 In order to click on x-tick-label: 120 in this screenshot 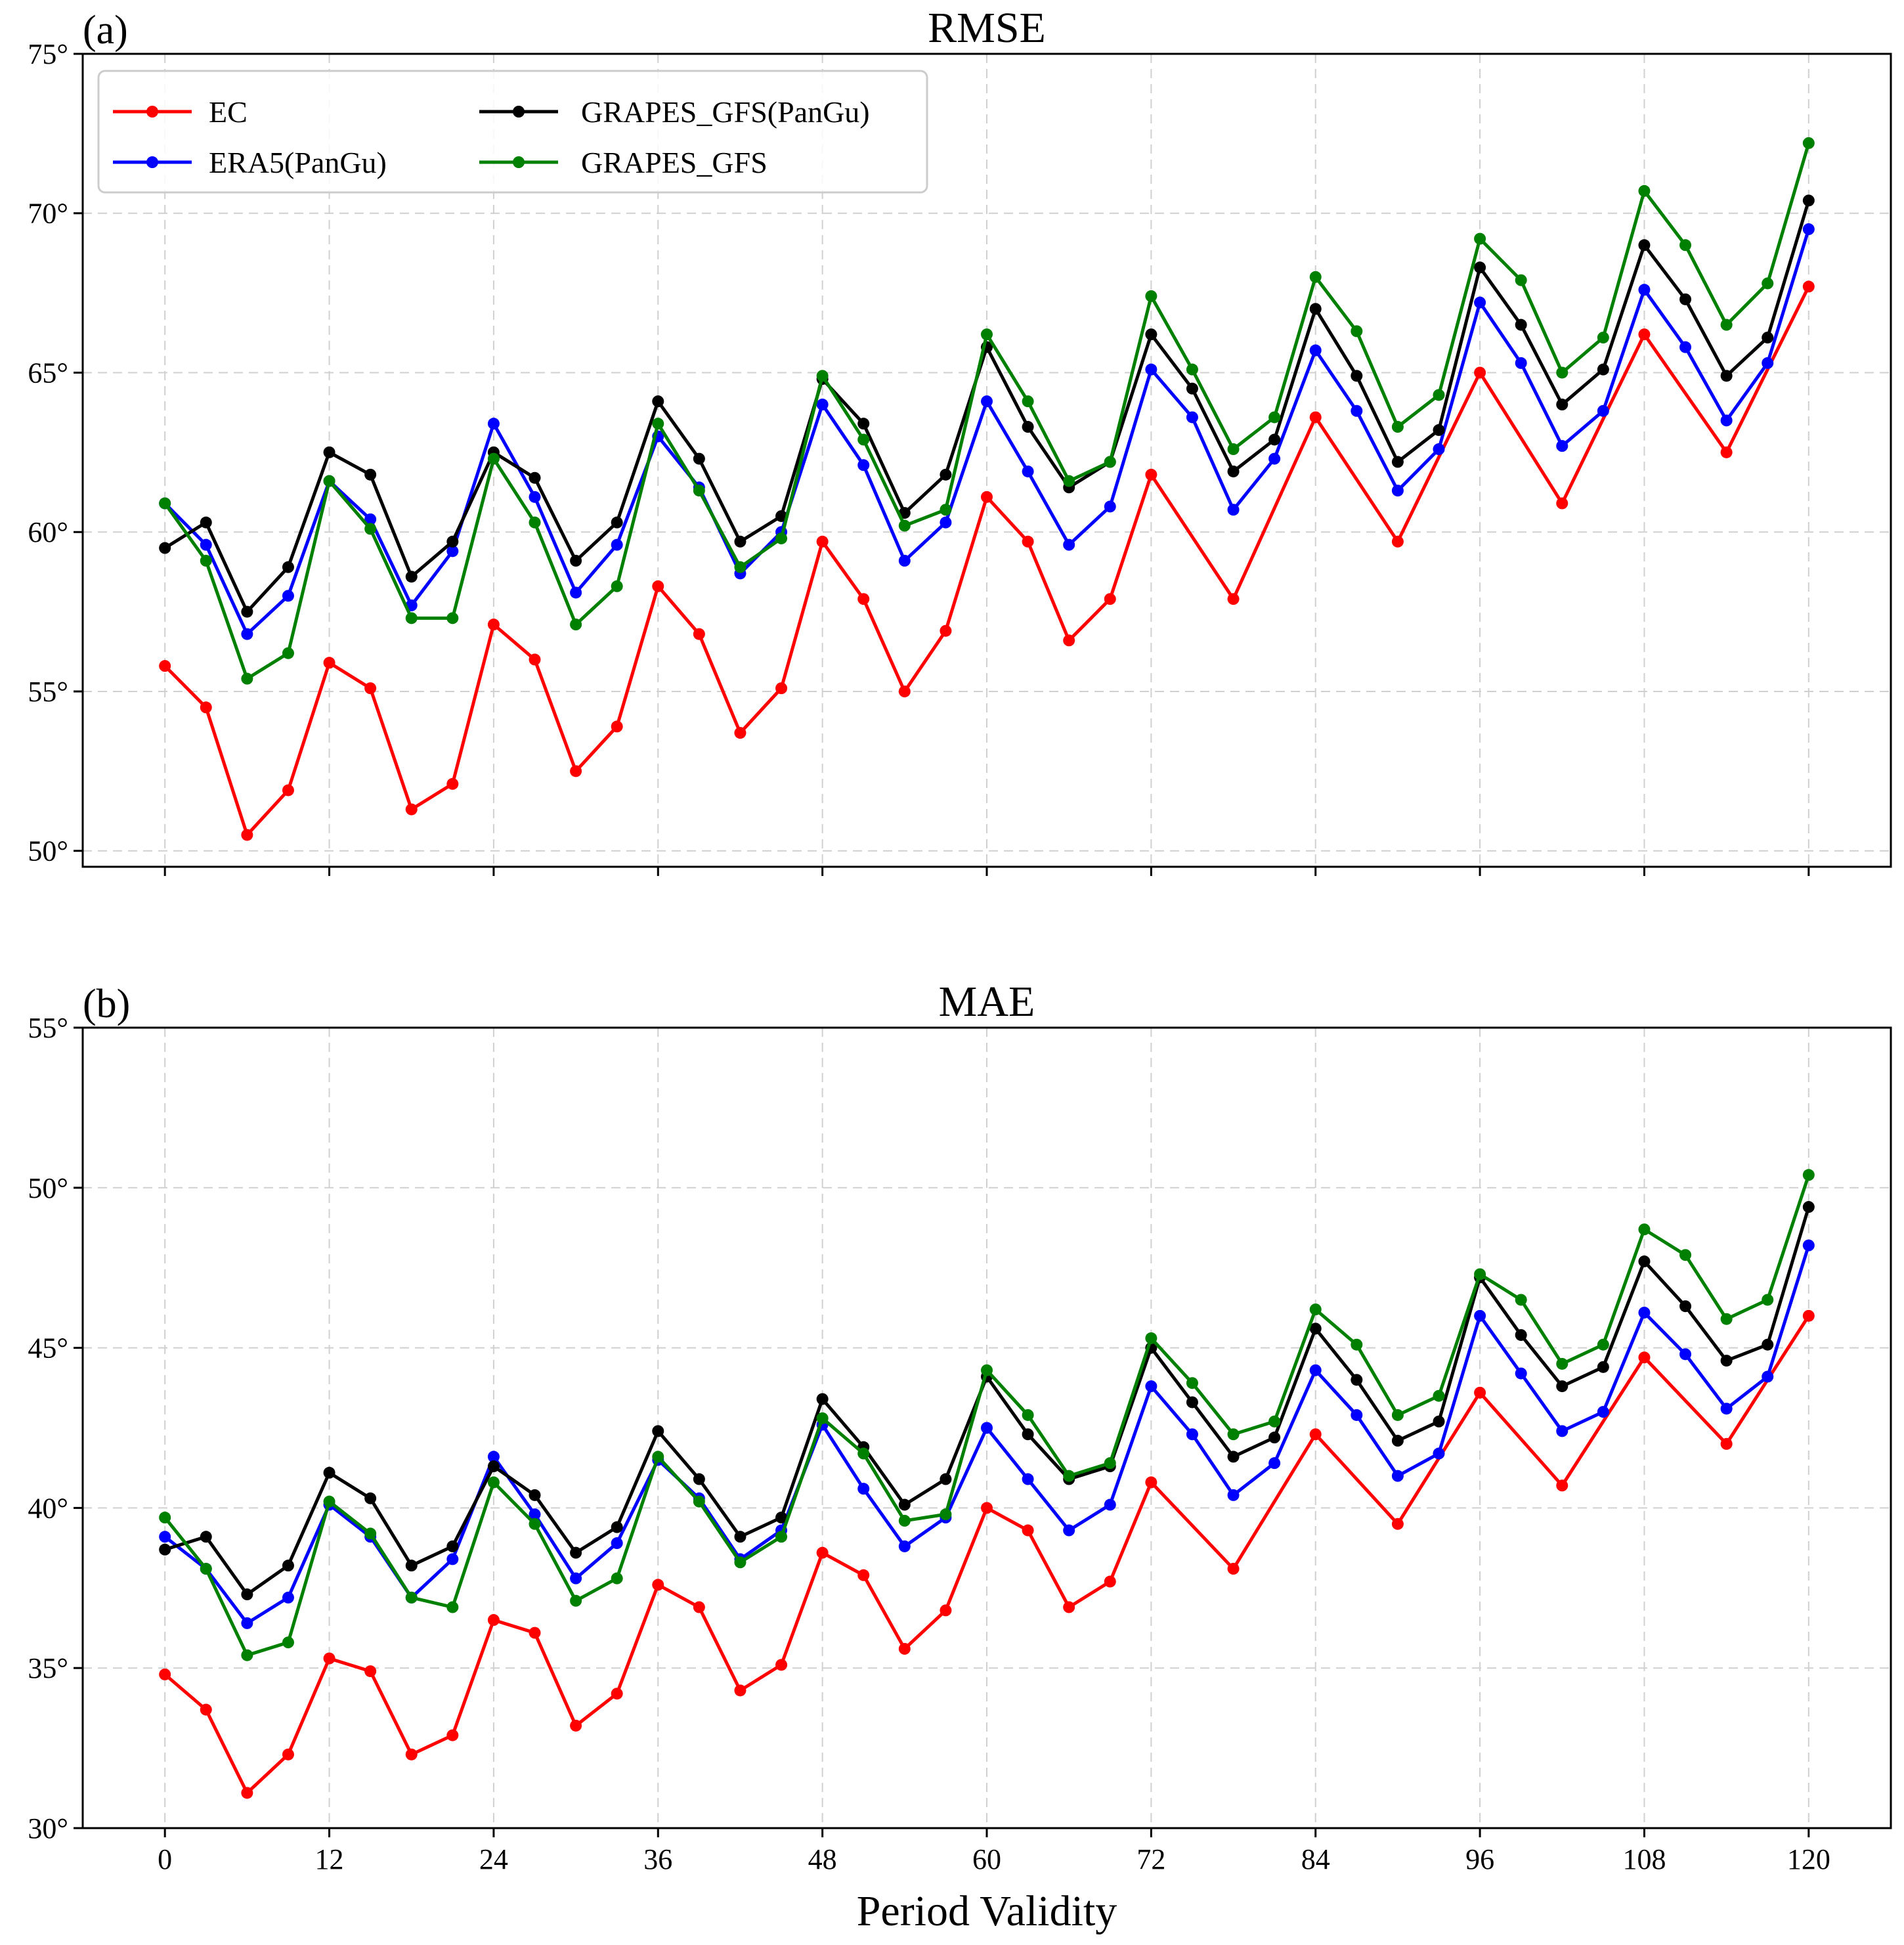, I will do `click(1808, 1859)`.